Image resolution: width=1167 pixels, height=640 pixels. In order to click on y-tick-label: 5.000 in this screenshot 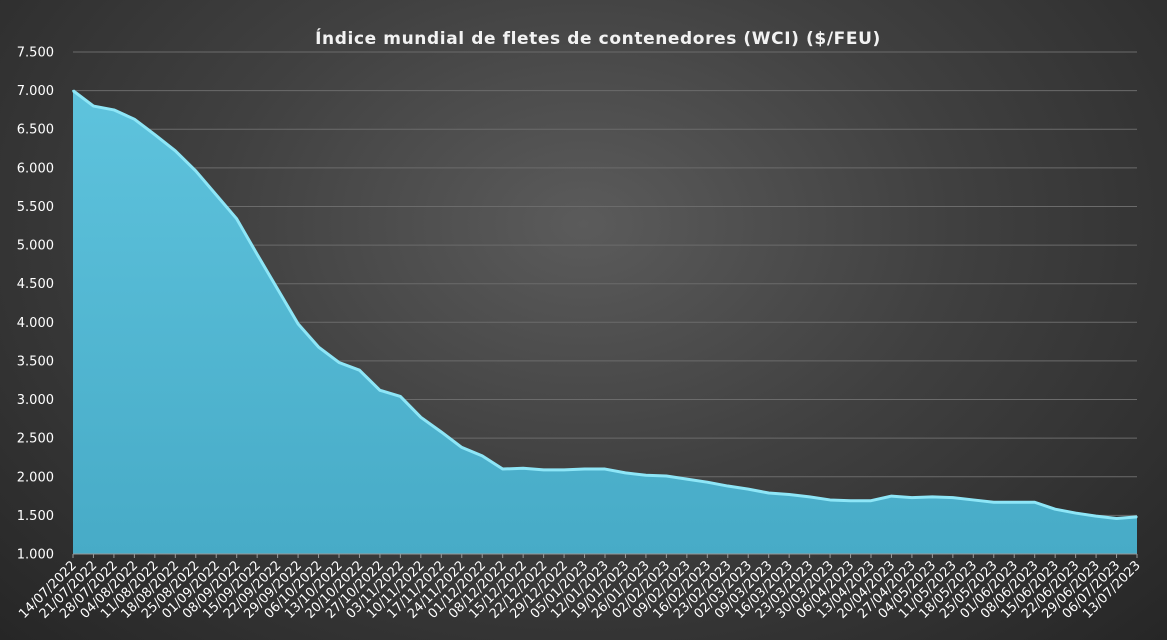, I will do `click(35, 246)`.